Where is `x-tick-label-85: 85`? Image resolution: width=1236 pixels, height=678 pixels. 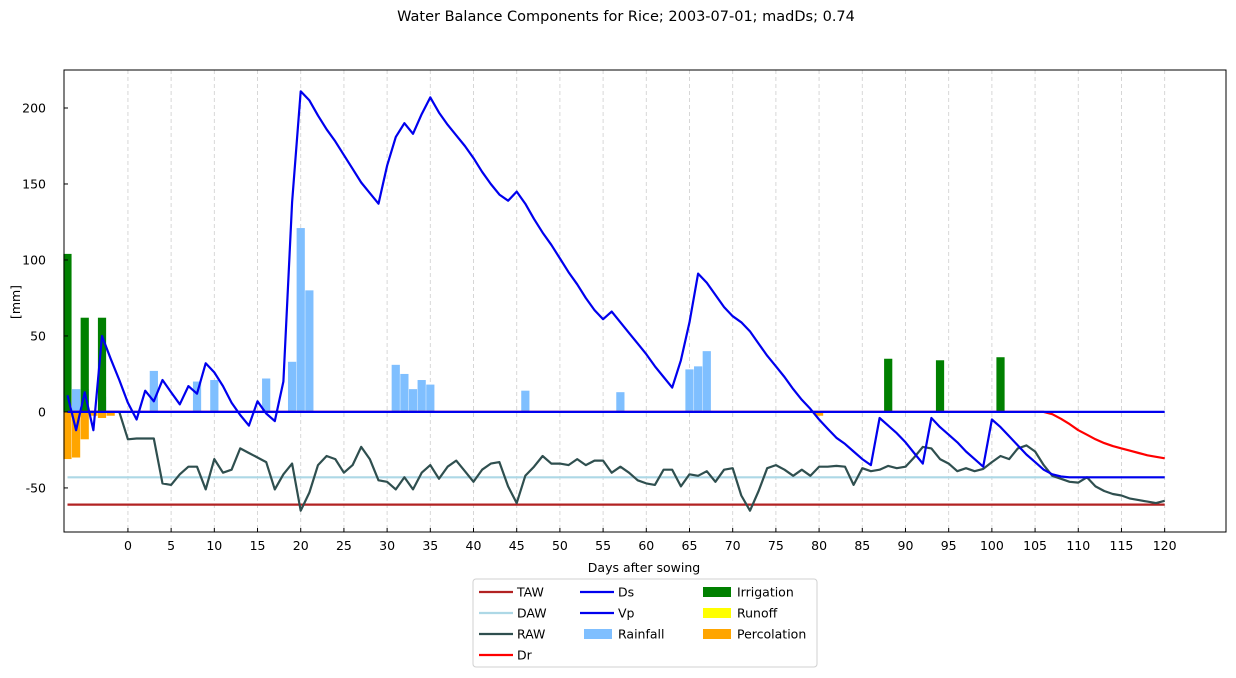 x-tick-label-85: 85 is located at coordinates (862, 545).